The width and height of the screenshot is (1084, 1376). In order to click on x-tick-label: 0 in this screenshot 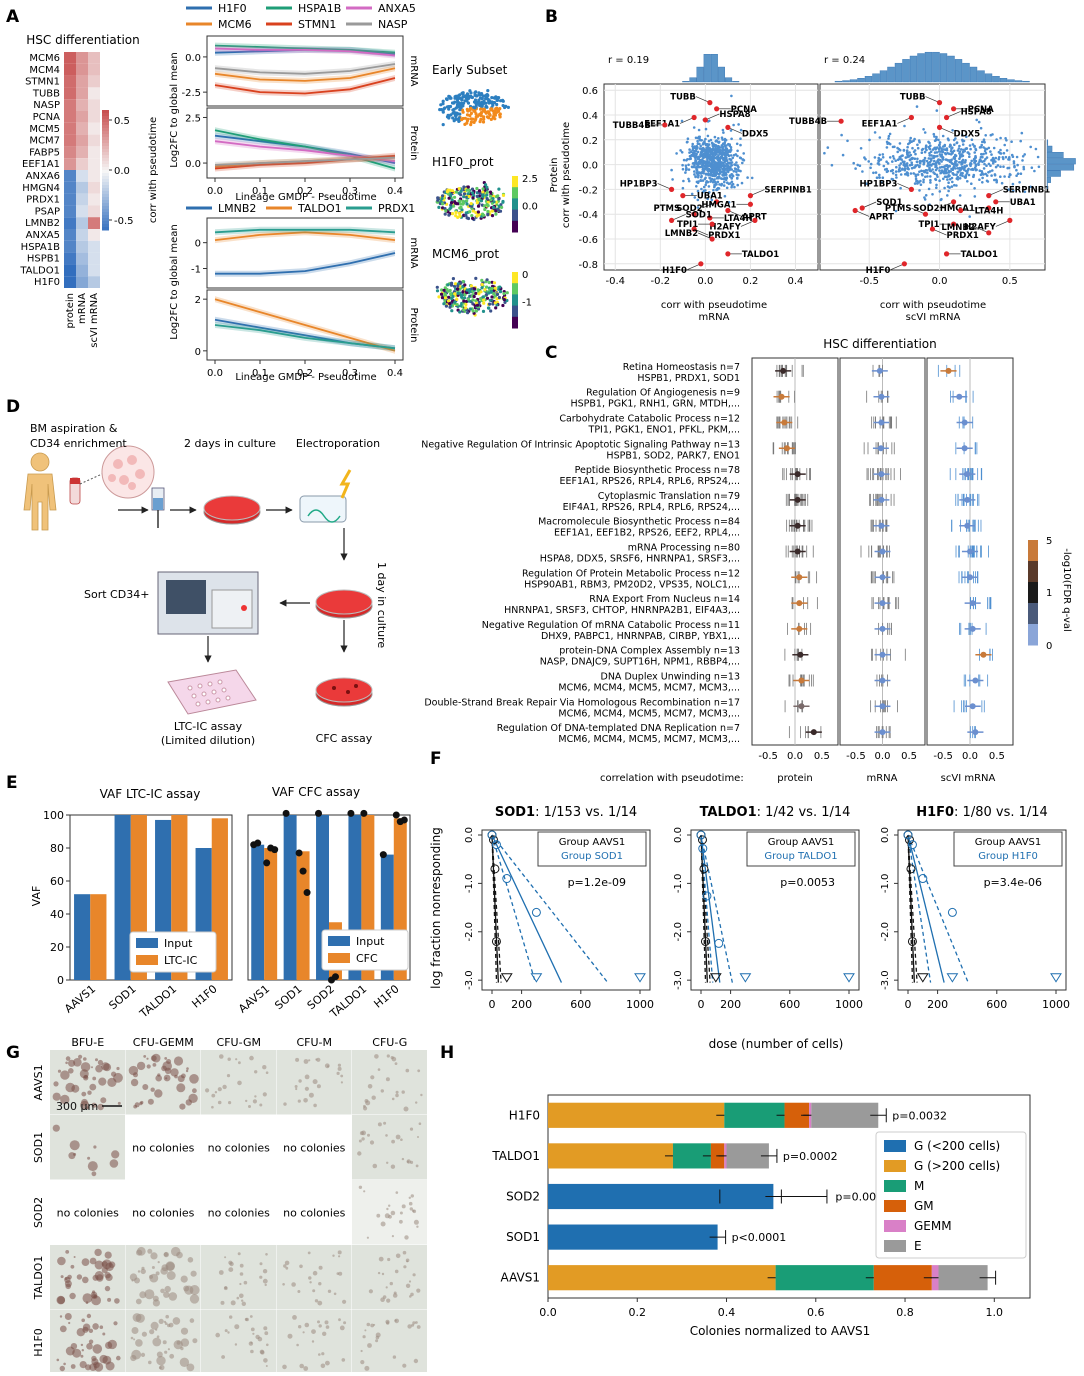, I will do `click(701, 1004)`.